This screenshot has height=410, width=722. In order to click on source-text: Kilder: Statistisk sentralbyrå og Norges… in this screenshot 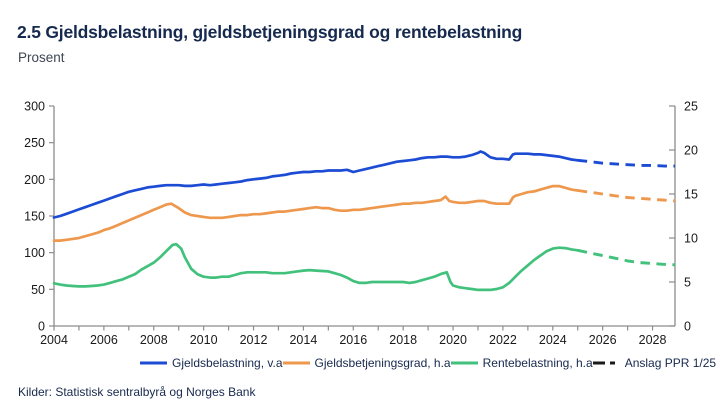, I will do `click(137, 392)`.